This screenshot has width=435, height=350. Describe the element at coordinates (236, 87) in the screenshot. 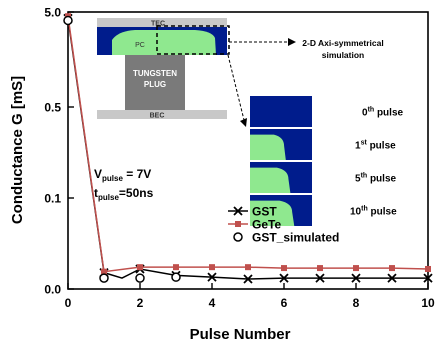

I see `zoom-arrow` at that location.